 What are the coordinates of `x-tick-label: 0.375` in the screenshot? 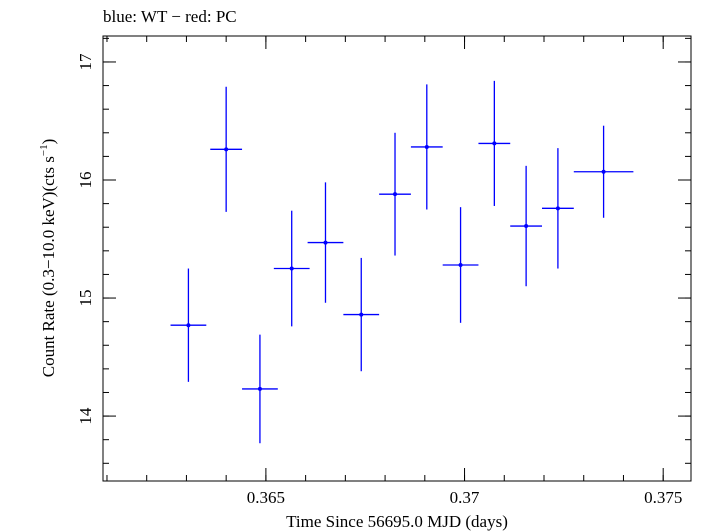 It's located at (663, 497).